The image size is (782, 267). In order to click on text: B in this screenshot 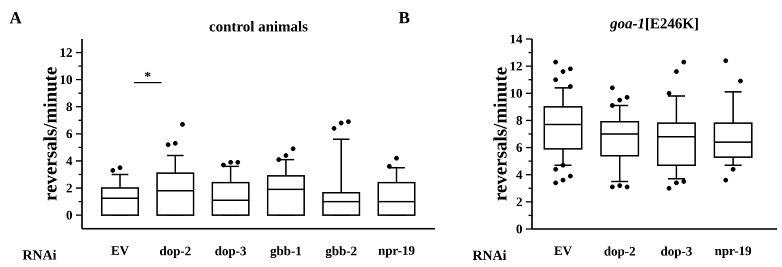, I will do `click(404, 18)`.